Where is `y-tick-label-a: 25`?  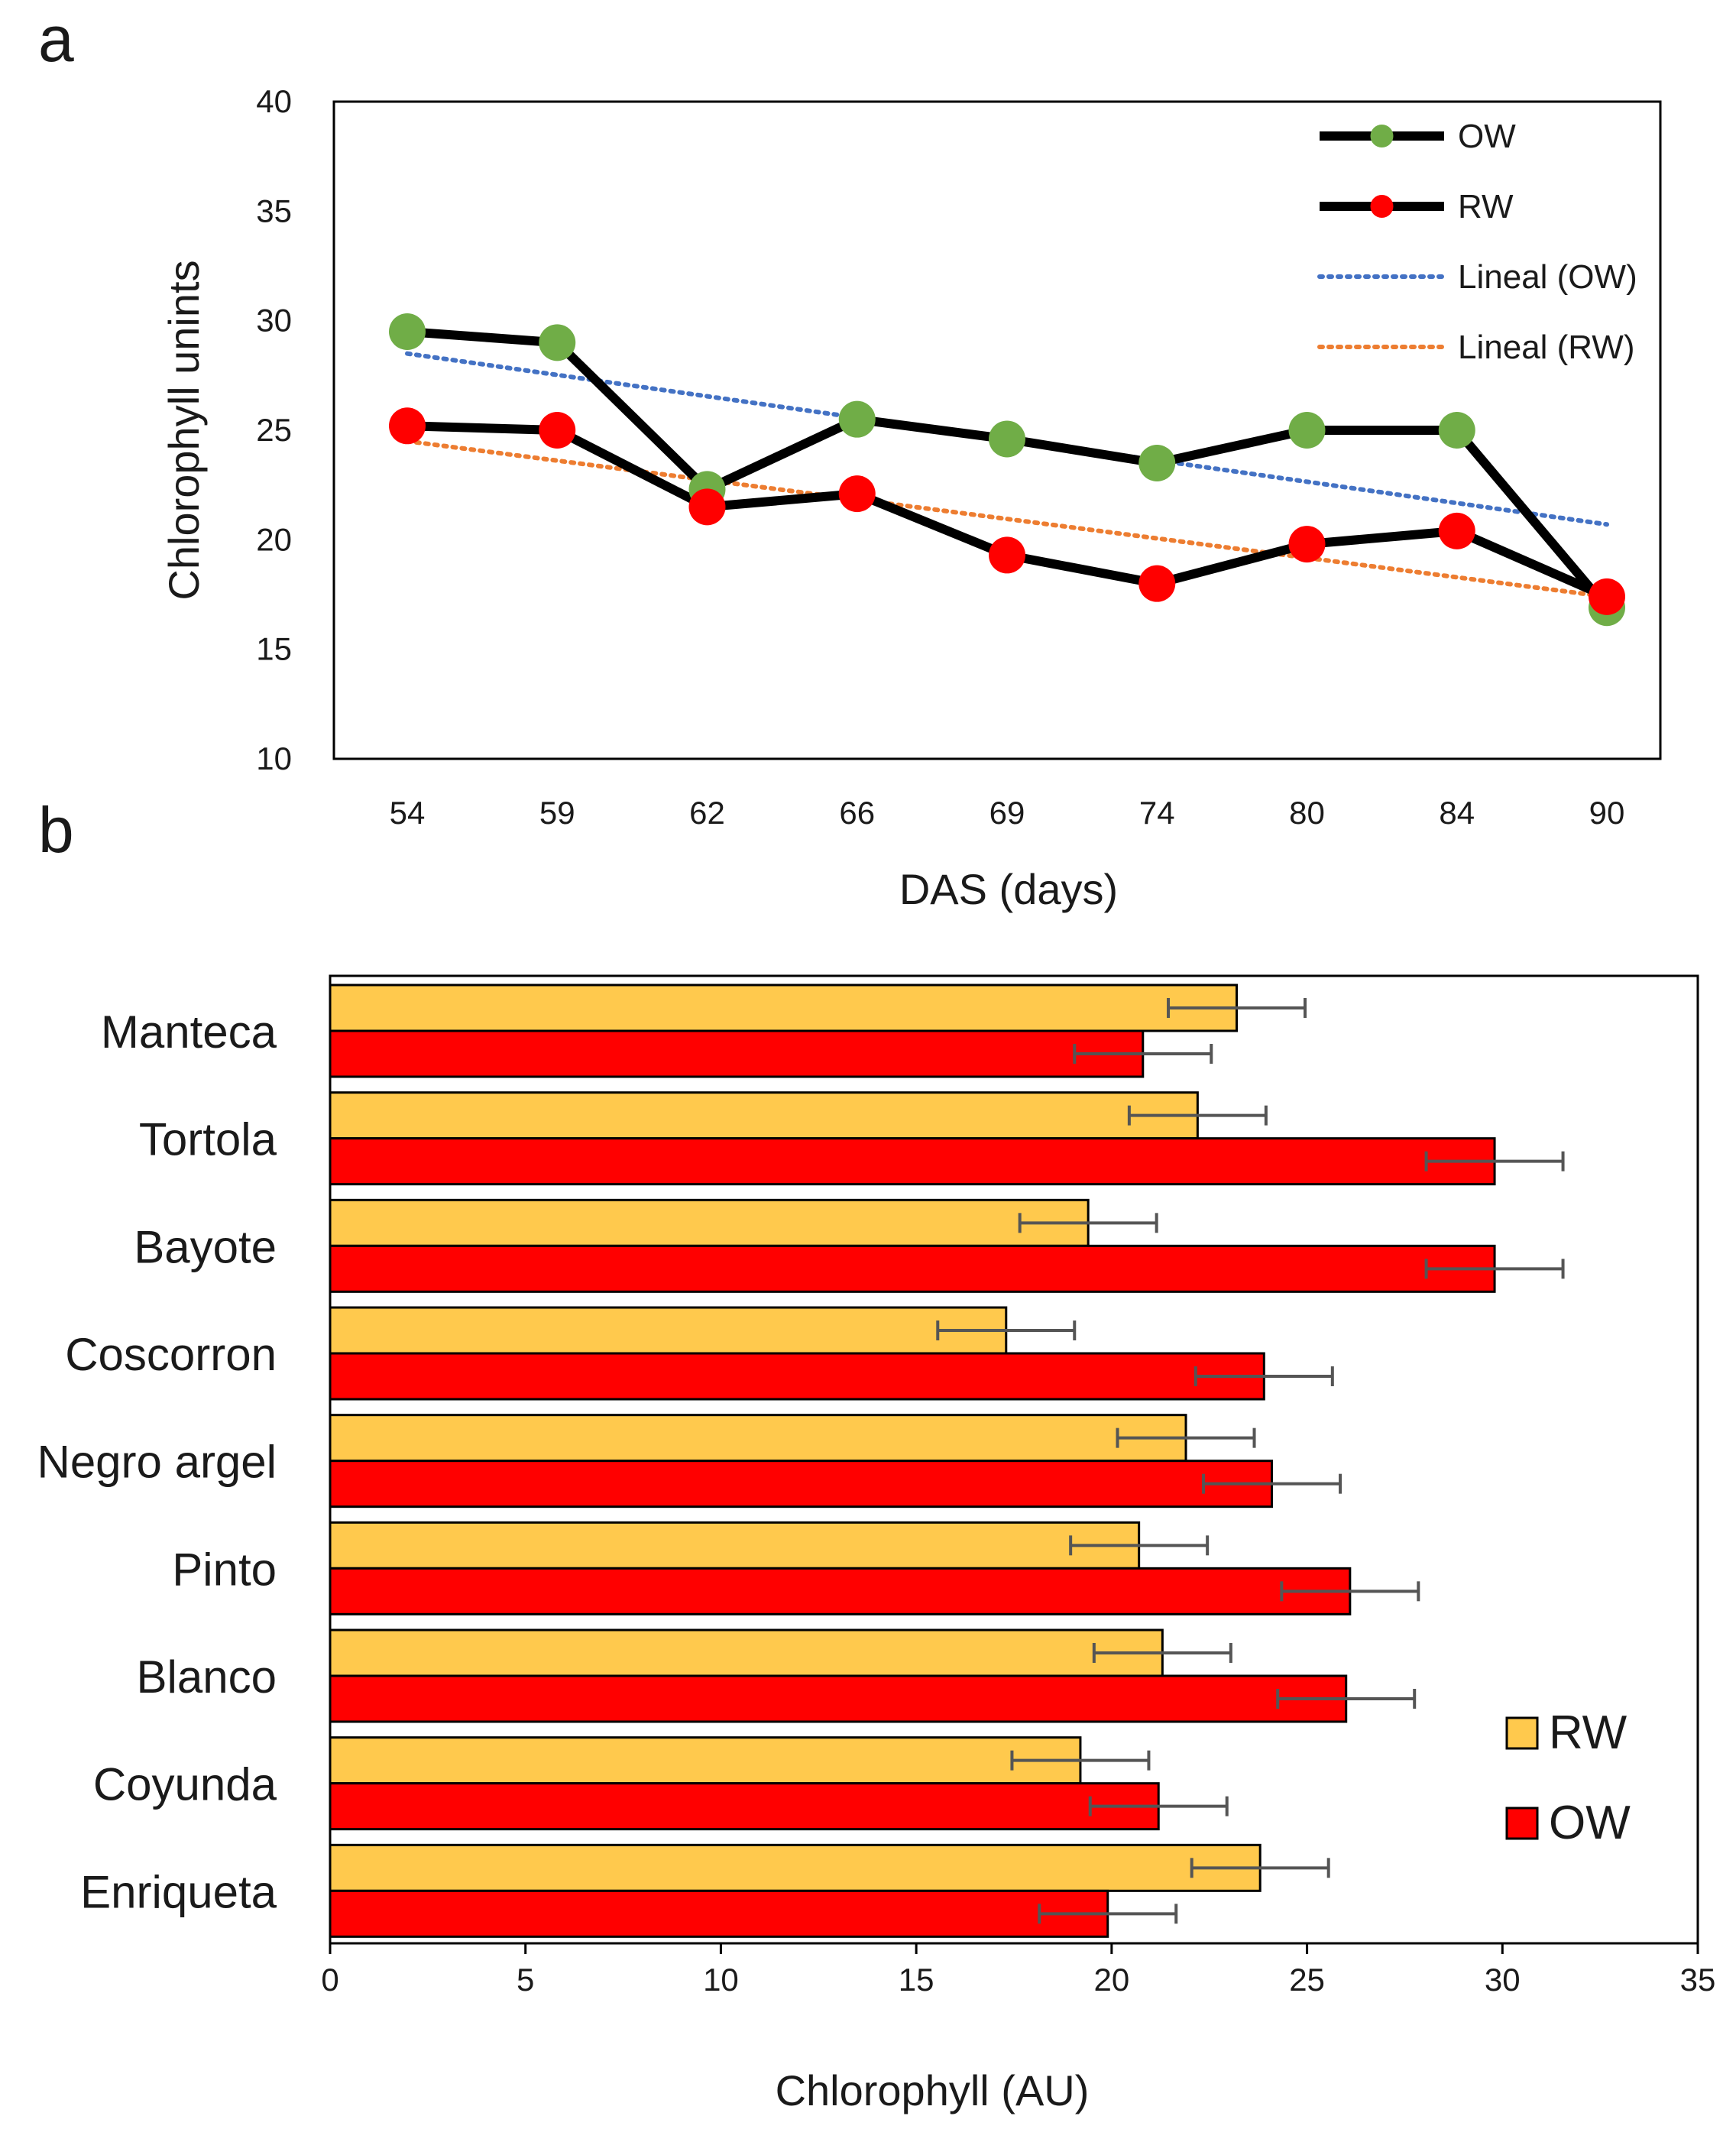 y-tick-label-a: 25 is located at coordinates (274, 430).